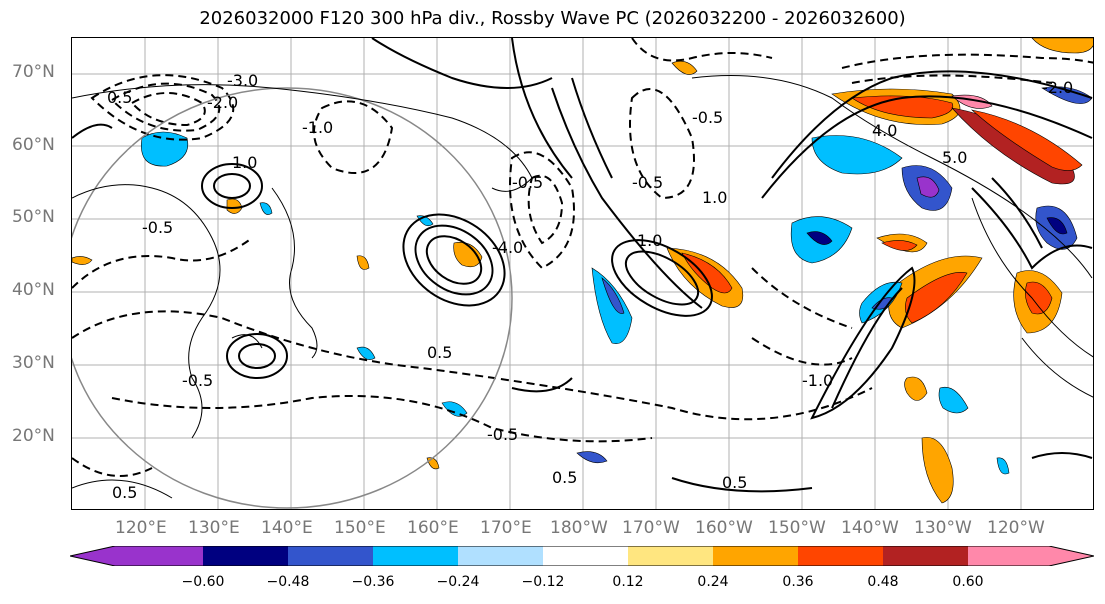  Describe the element at coordinates (543, 582) in the screenshot. I see `colorbar-tick: −0.12` at that location.